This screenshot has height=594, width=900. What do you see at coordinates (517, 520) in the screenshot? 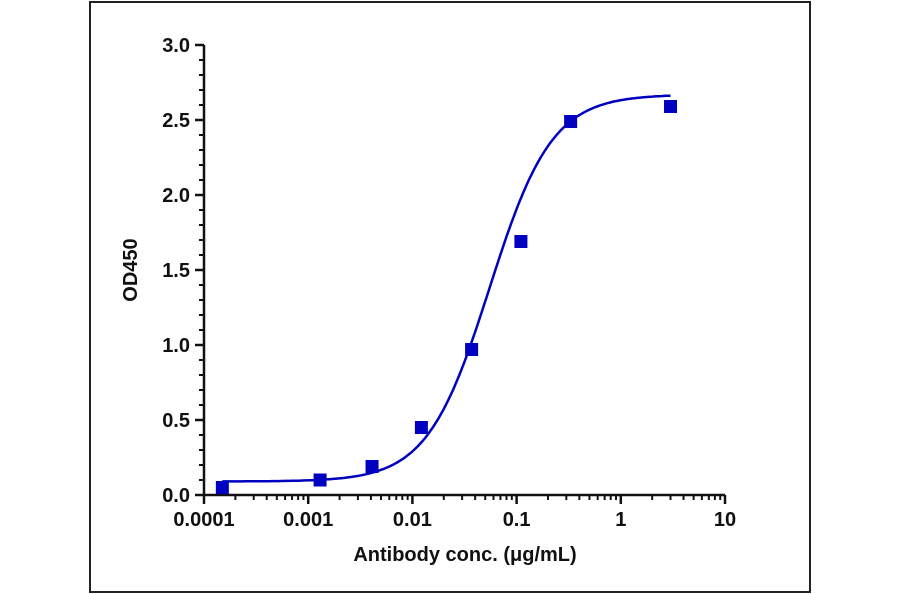
I see `x-tick-label: 0.1` at bounding box center [517, 520].